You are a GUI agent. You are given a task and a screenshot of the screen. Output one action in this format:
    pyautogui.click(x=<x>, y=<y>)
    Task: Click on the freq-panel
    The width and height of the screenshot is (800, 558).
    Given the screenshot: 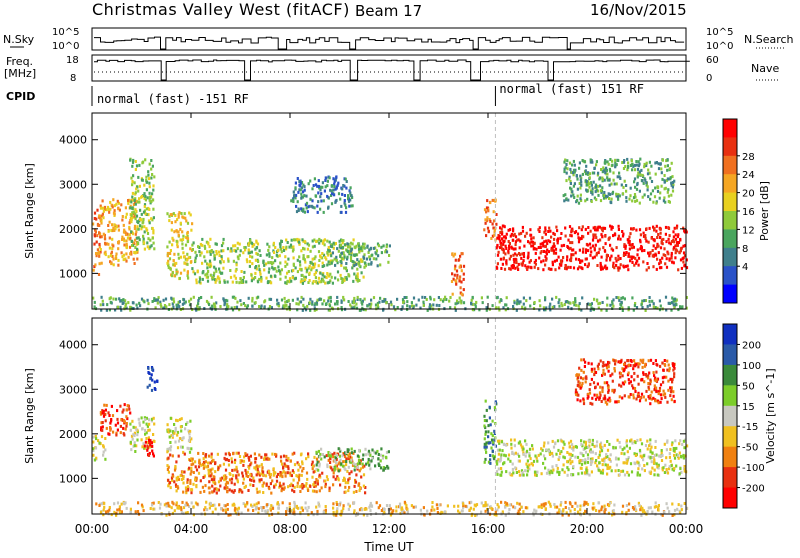 What is the action you would take?
    pyautogui.click(x=391, y=68)
    